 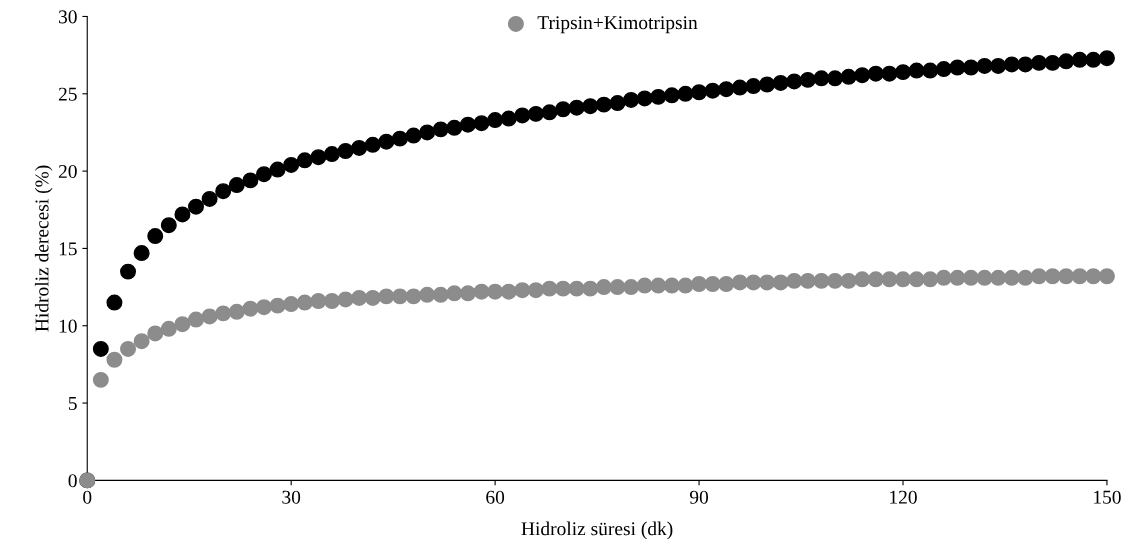 What do you see at coordinates (68, 17) in the screenshot?
I see `y-tick-label: 30` at bounding box center [68, 17].